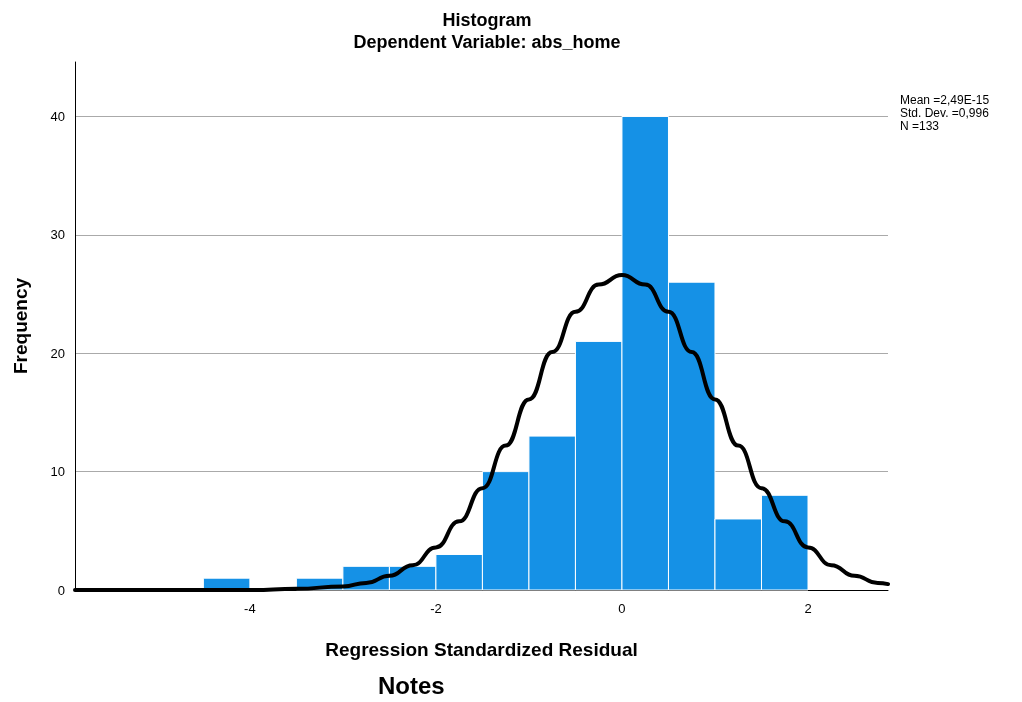  I want to click on text: Std. Dev. =0,996, so click(945, 113).